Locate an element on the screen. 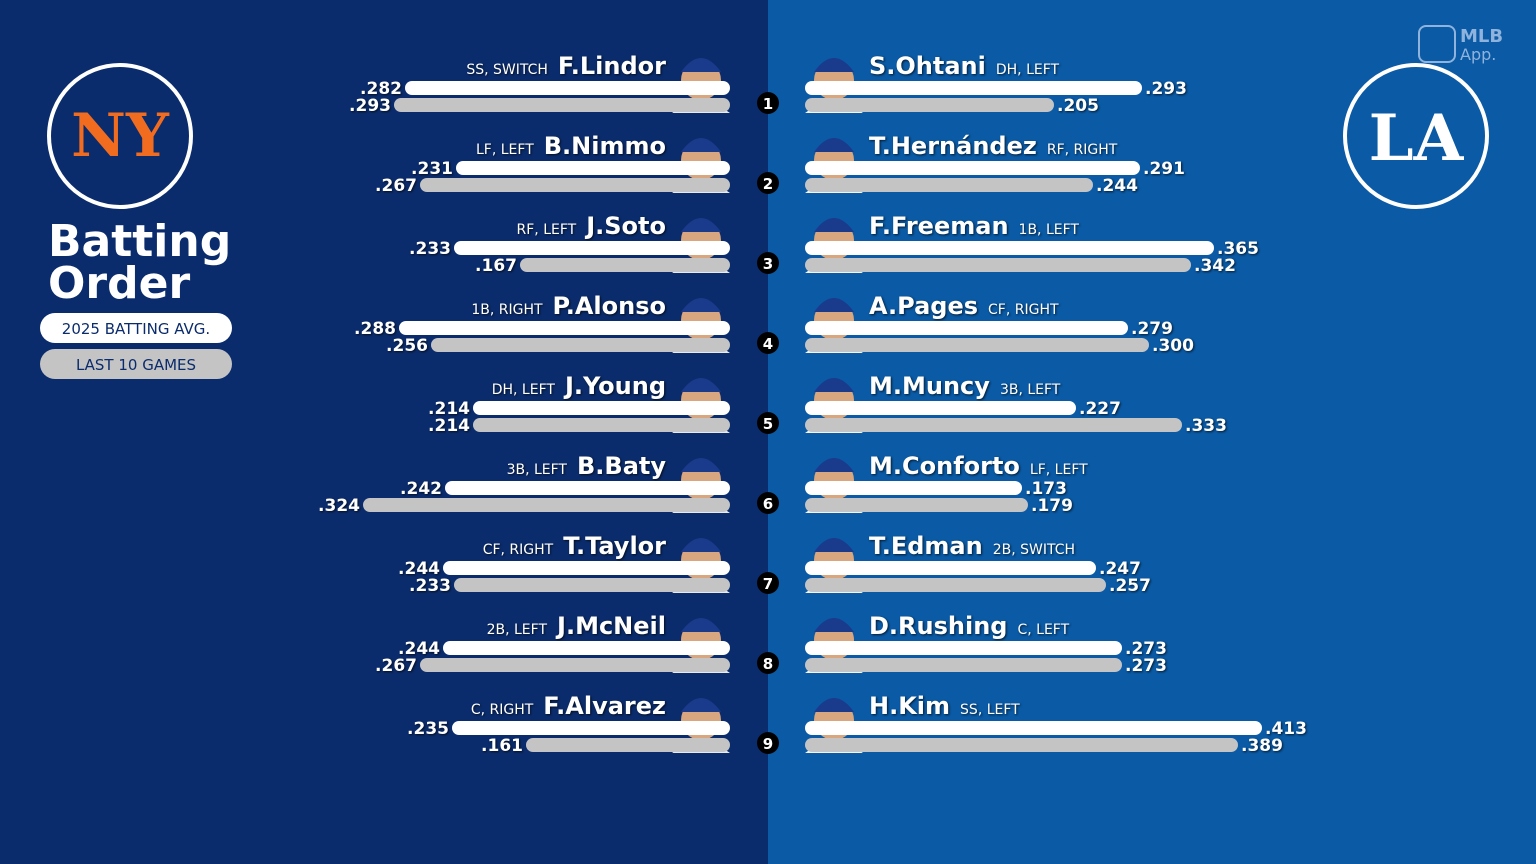 This screenshot has height=864, width=1536. player-name: P.Alonso is located at coordinates (609, 306).